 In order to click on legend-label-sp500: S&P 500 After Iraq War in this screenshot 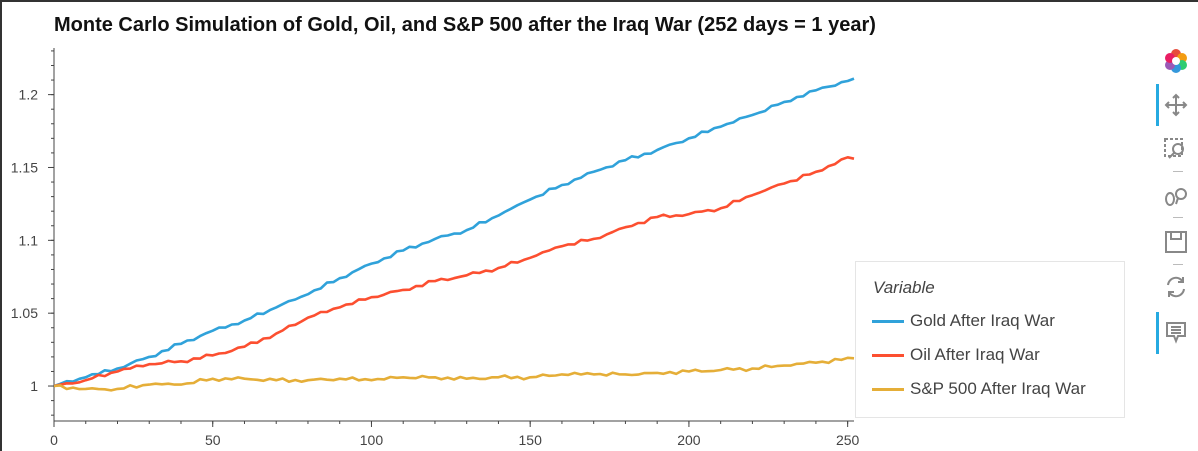, I will do `click(998, 388)`.